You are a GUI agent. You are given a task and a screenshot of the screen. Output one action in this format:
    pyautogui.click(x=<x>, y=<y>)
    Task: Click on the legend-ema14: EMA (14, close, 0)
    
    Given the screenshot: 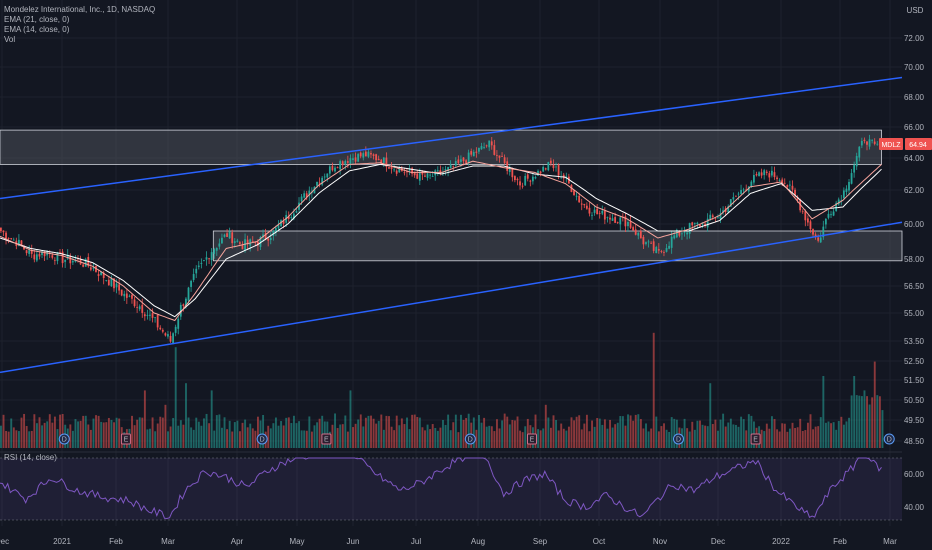 What is the action you would take?
    pyautogui.click(x=37, y=29)
    